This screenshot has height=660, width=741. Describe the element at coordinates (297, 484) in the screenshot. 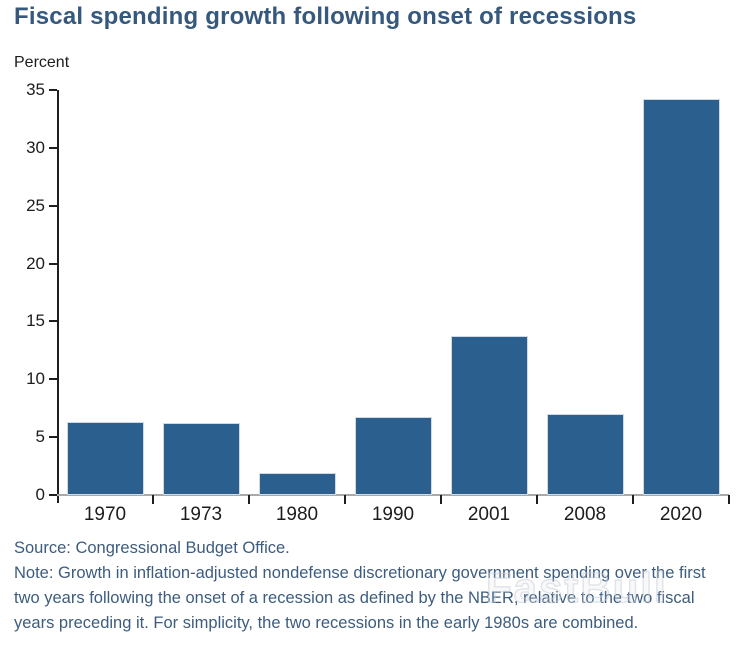

I see `bar-1980` at that location.